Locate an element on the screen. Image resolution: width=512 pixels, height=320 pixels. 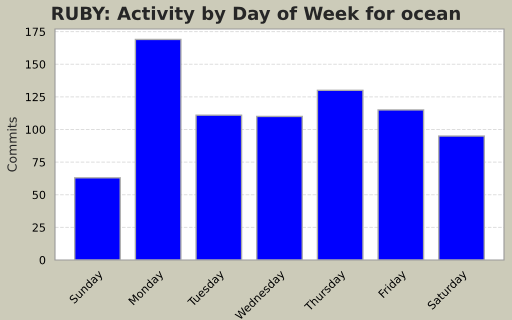
chart-title: RUBY: Activity by Day of Week for ocean is located at coordinates (256, 15).